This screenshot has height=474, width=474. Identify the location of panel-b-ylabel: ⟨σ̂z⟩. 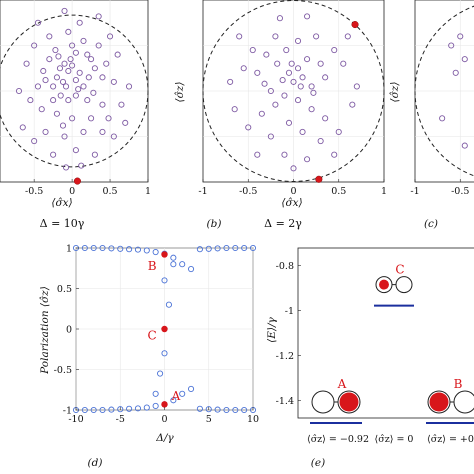
(180, 92).